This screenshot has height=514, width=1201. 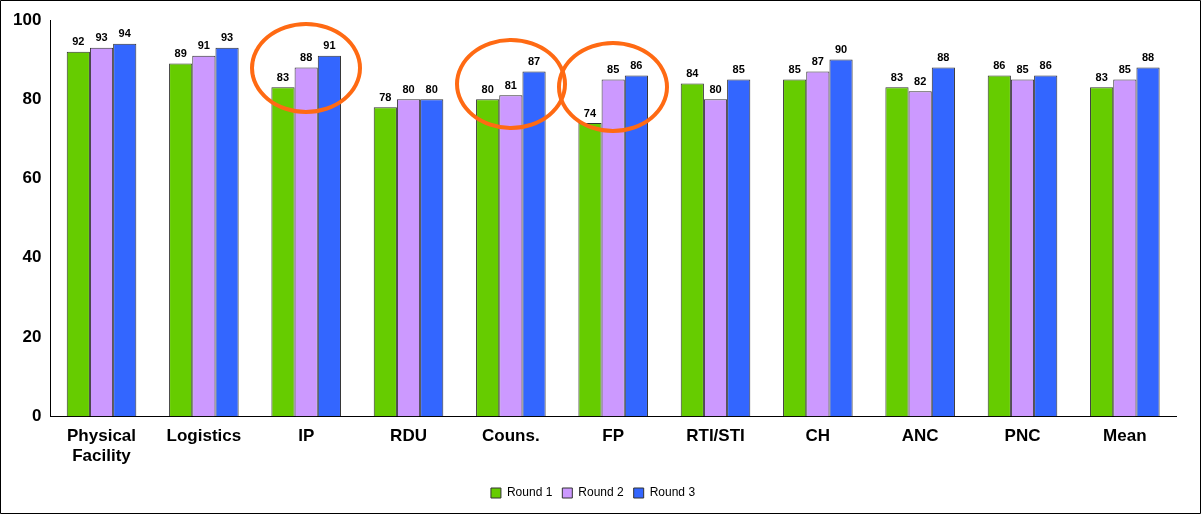 What do you see at coordinates (920, 436) in the screenshot?
I see `x-tick-label: ANC` at bounding box center [920, 436].